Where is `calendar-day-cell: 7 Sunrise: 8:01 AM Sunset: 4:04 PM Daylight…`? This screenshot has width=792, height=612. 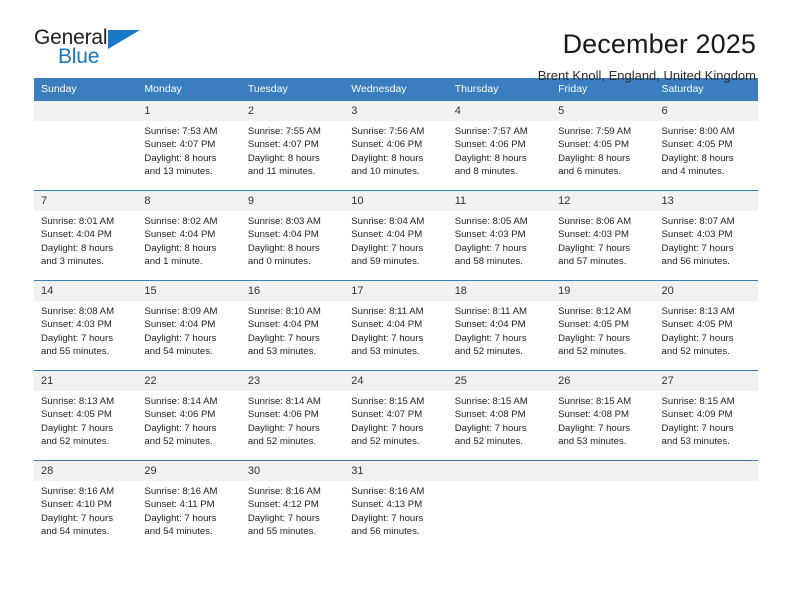
calendar-day-cell: 7 Sunrise: 8:01 AM Sunset: 4:04 PM Daylight… is located at coordinates (86, 235).